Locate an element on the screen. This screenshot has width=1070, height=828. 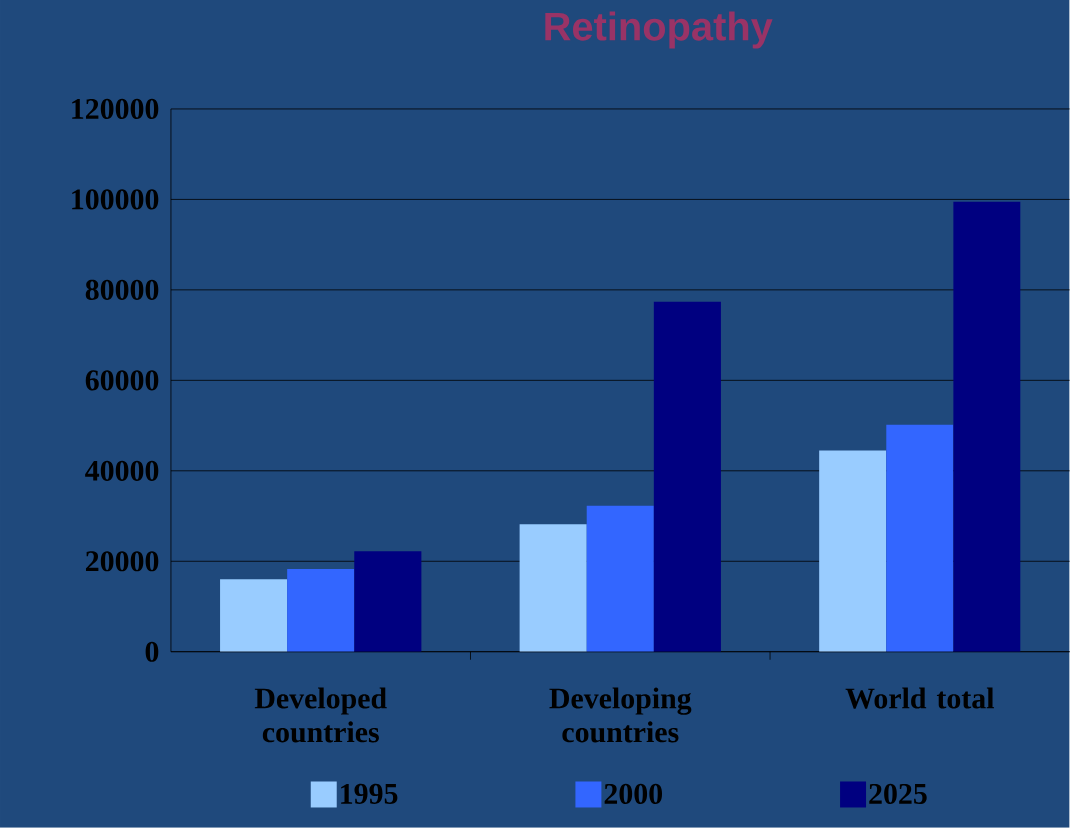
legend-label: 2025 is located at coordinates (898, 794).